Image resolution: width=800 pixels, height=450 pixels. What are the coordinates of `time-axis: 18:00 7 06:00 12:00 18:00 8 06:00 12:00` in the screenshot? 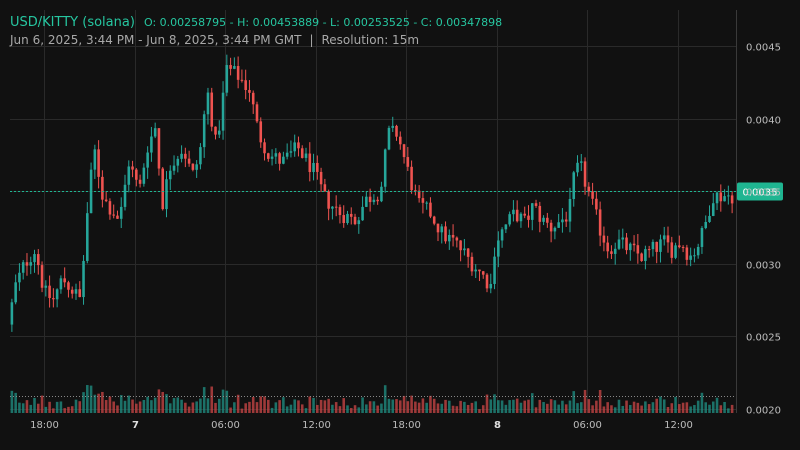 It's located at (361, 425).